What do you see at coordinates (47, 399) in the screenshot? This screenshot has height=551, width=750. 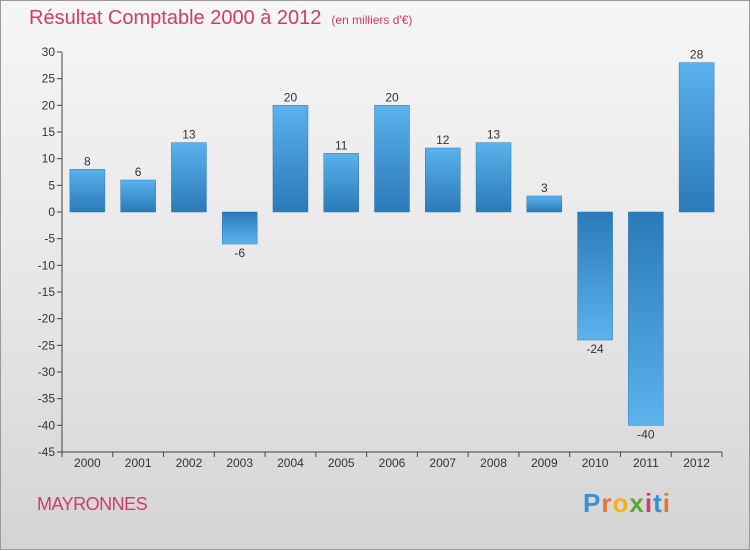 I see `y-tick-label: -35` at bounding box center [47, 399].